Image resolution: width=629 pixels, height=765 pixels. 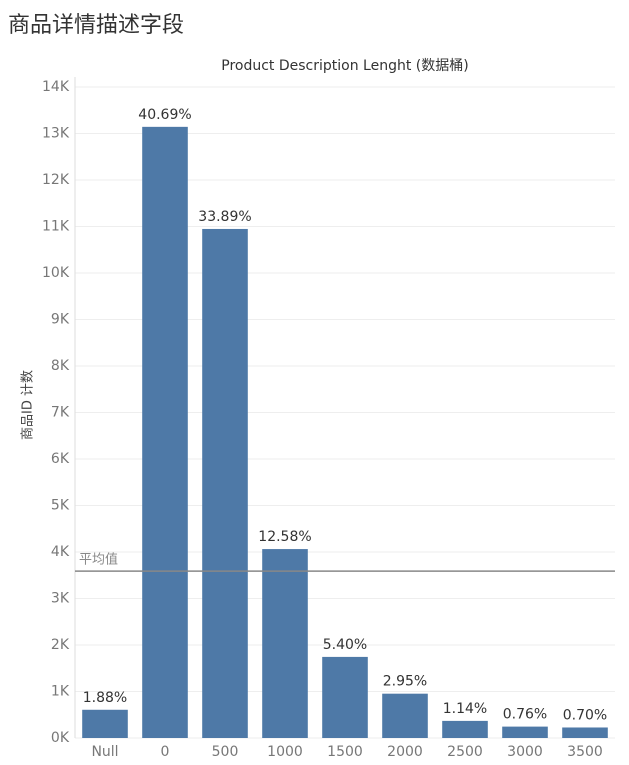 I want to click on x-tick-label: 1500, so click(x=345, y=752).